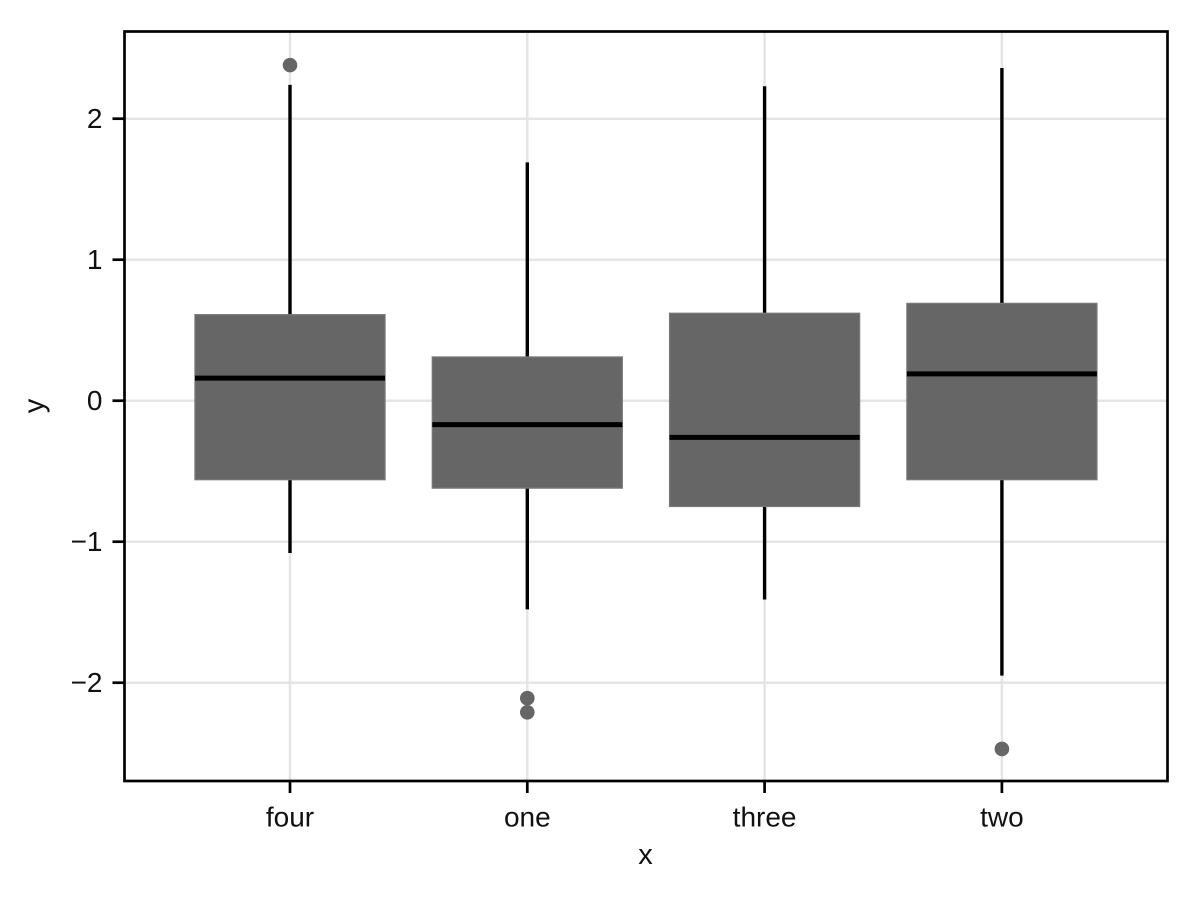  I want to click on y-tick-label: −1, so click(87, 541).